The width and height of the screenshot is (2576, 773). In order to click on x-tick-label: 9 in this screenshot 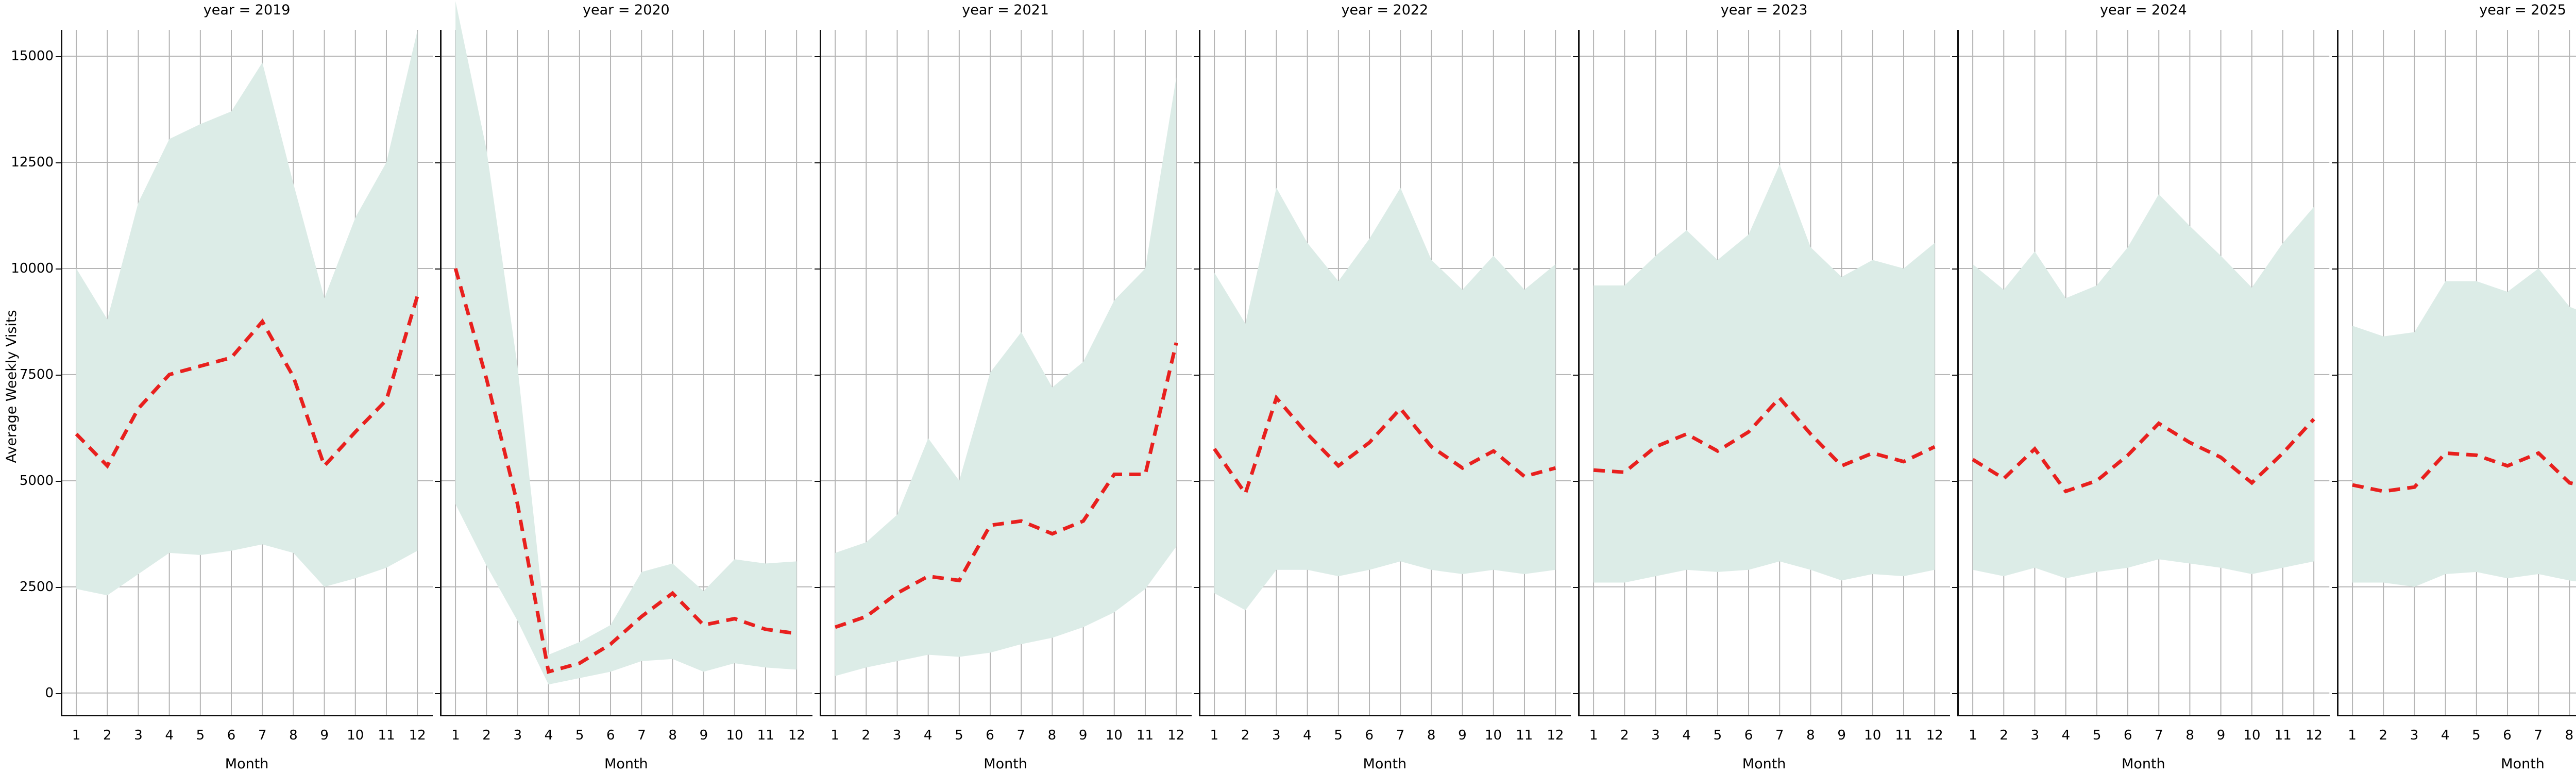, I will do `click(324, 735)`.